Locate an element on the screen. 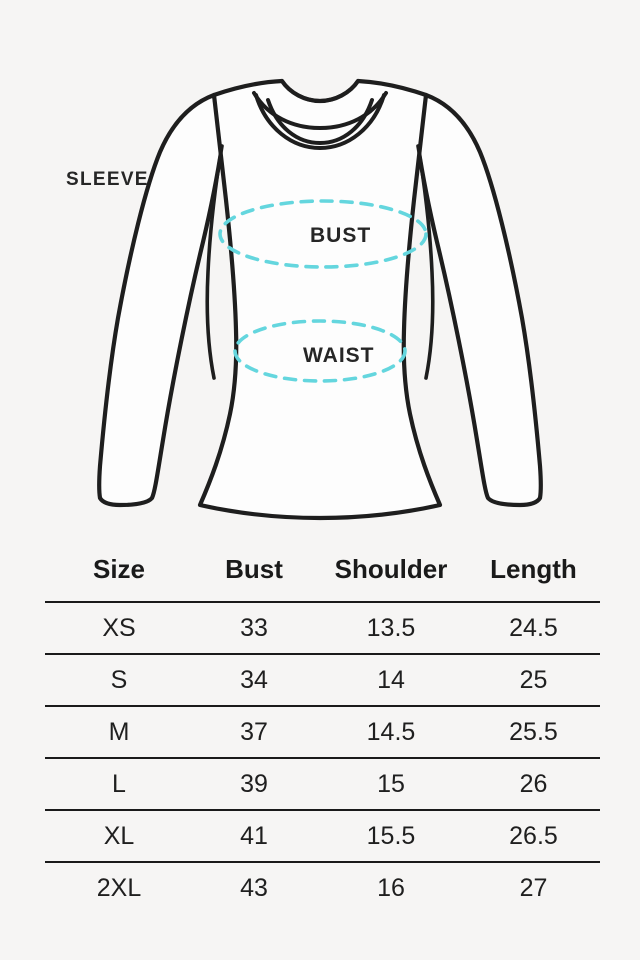 The width and height of the screenshot is (640, 960). cell-bust: 41 is located at coordinates (254, 835).